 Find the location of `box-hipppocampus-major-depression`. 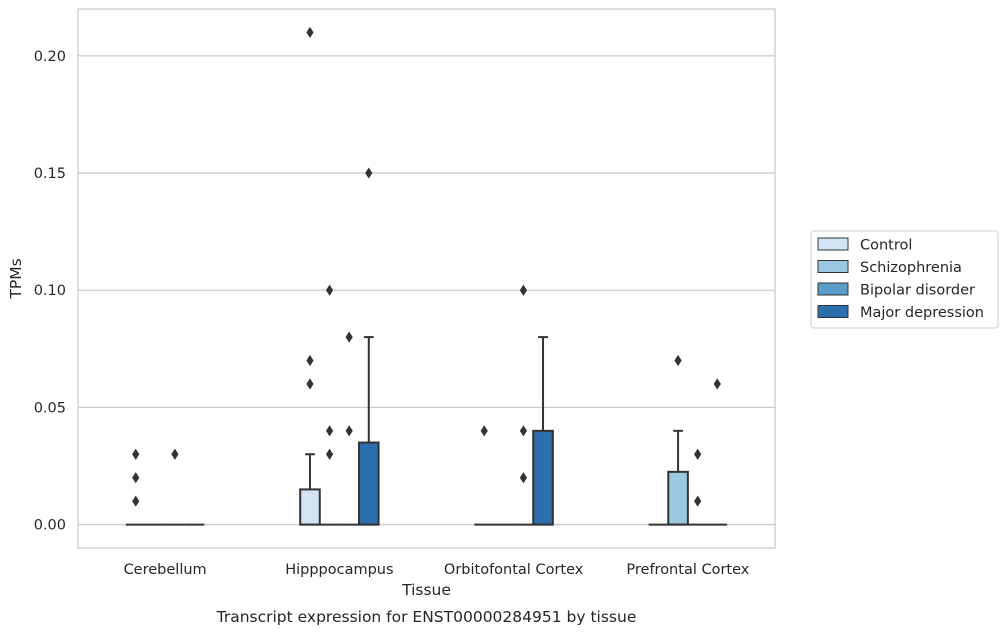

box-hipppocampus-major-depression is located at coordinates (368, 431).